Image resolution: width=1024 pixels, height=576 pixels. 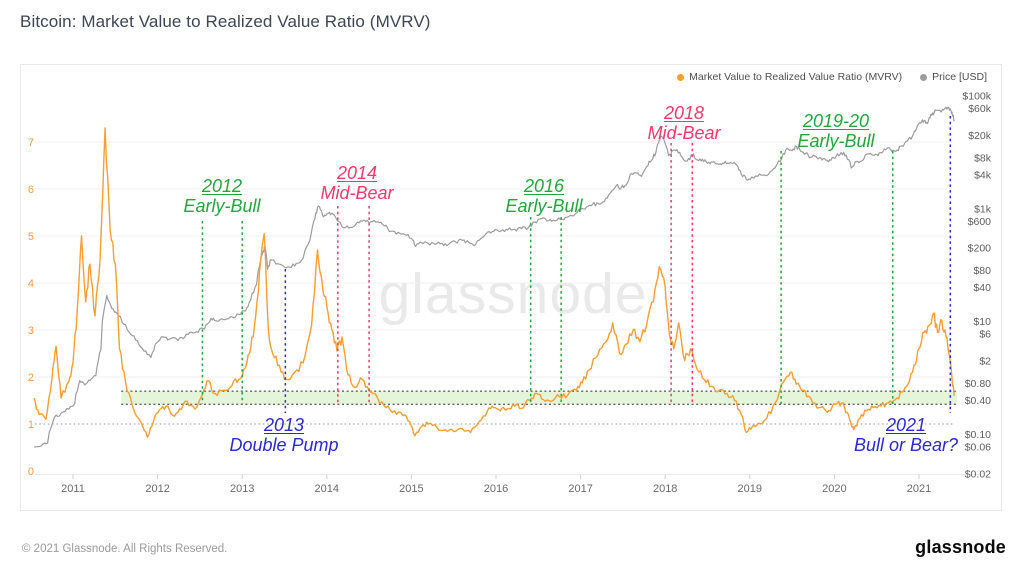 I want to click on annotation-year: 2016, so click(x=544, y=186).